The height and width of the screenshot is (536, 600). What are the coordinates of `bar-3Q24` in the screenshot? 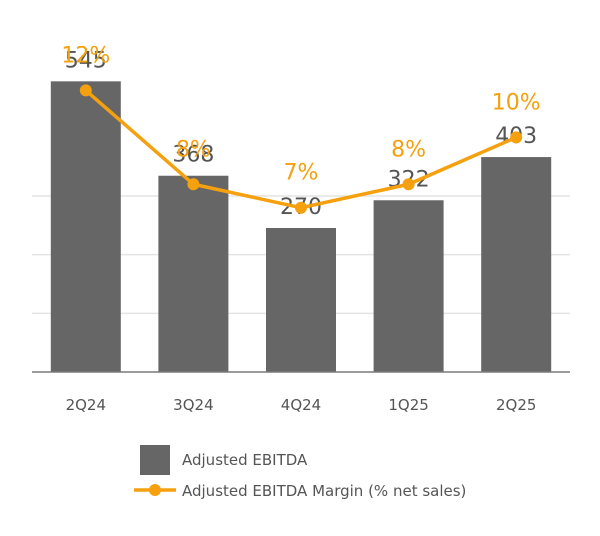 It's located at (193, 273).